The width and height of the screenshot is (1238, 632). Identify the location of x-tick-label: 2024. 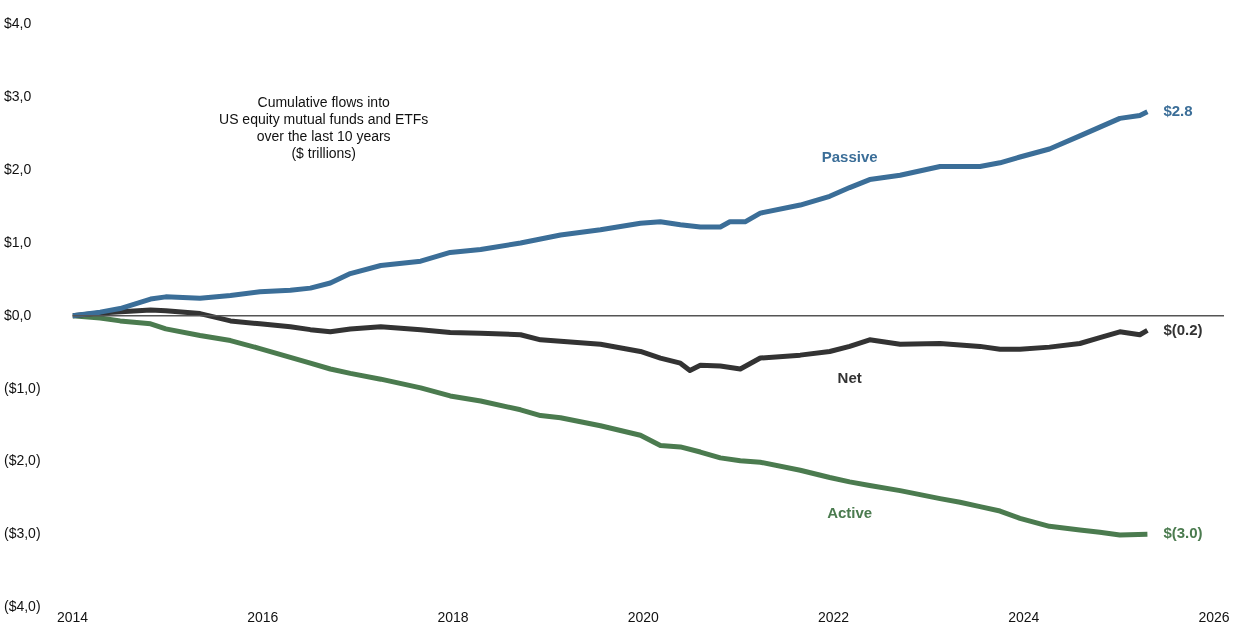
(1024, 617).